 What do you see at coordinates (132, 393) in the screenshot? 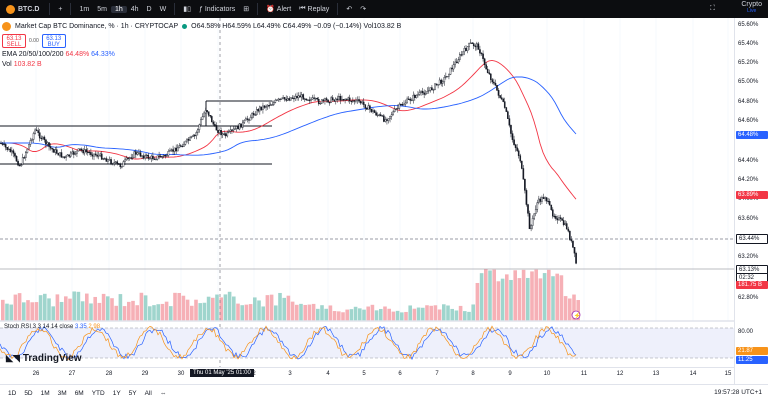
I see `range-5y: 5Y` at bounding box center [132, 393].